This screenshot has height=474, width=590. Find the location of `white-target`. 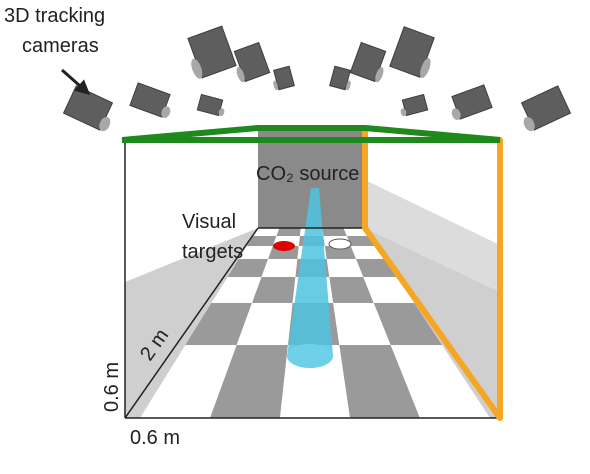

white-target is located at coordinates (340, 244).